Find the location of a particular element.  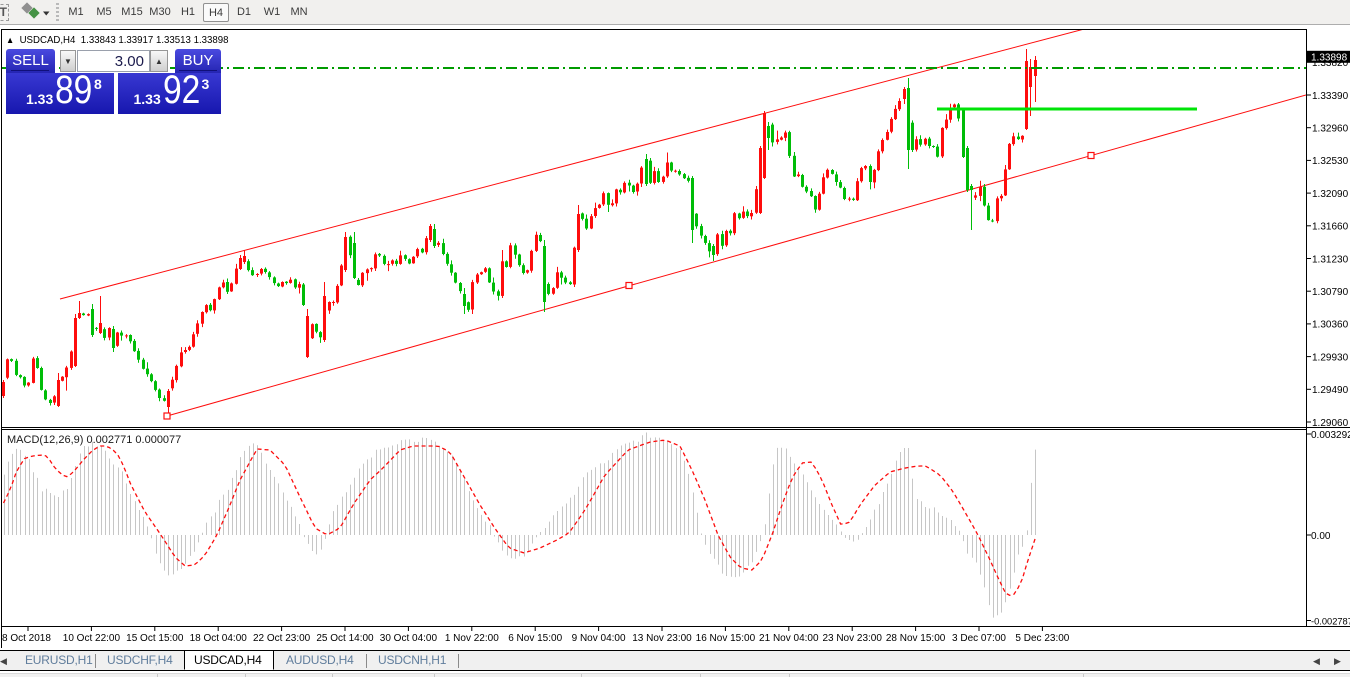

svg-text: 1.30360 is located at coordinates (1330, 325).